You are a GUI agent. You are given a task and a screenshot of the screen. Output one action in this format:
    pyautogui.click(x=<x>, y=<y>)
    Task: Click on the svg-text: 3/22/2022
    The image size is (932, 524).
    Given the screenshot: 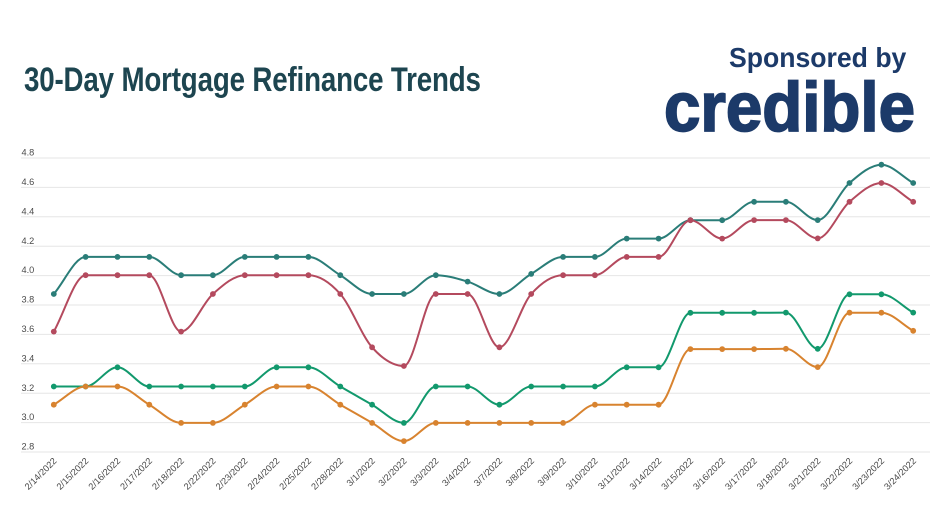 What is the action you would take?
    pyautogui.click(x=836, y=474)
    